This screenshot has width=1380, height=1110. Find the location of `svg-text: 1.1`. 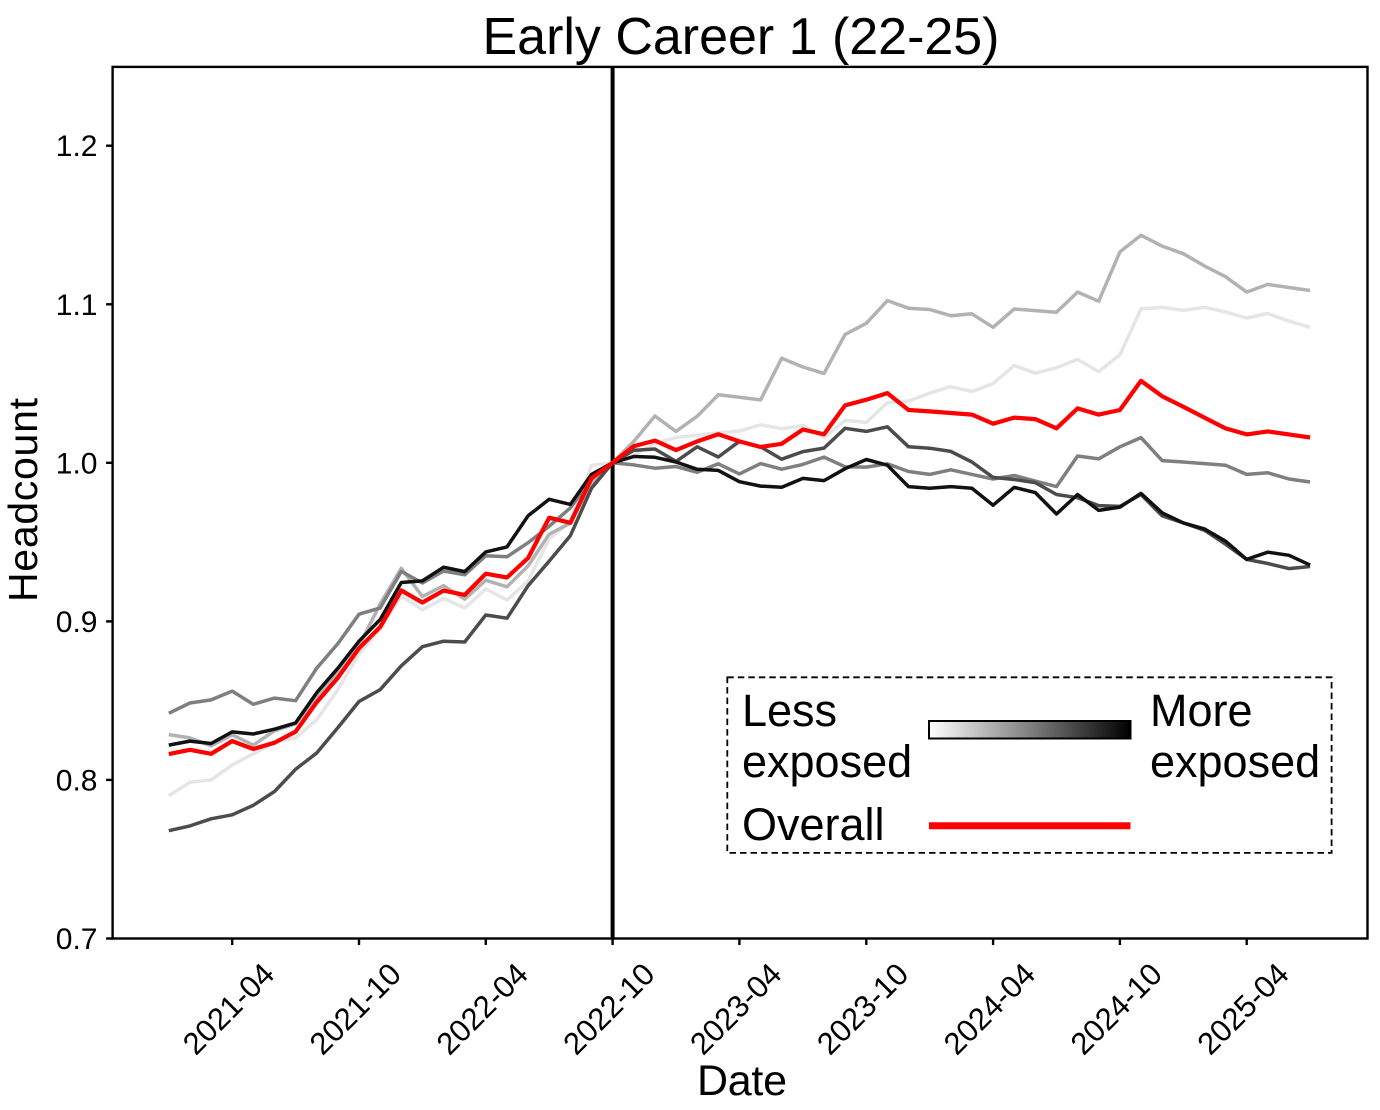

svg-text: 1.1 is located at coordinates (77, 305).